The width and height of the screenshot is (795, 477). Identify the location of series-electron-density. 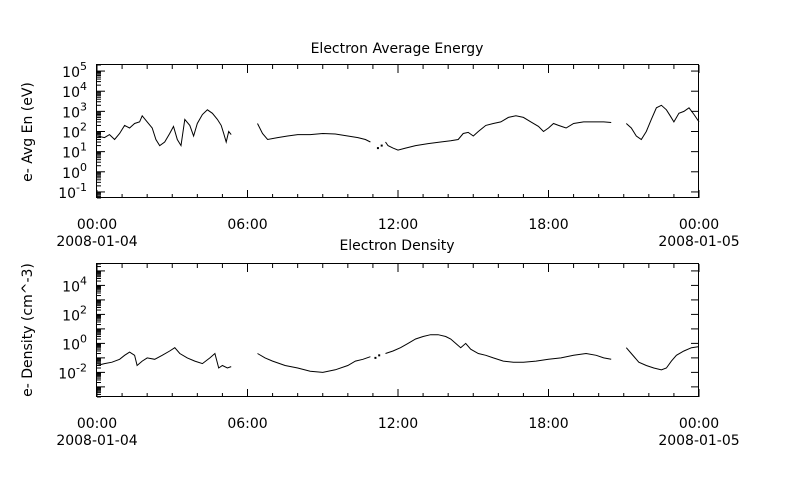
(398, 353).